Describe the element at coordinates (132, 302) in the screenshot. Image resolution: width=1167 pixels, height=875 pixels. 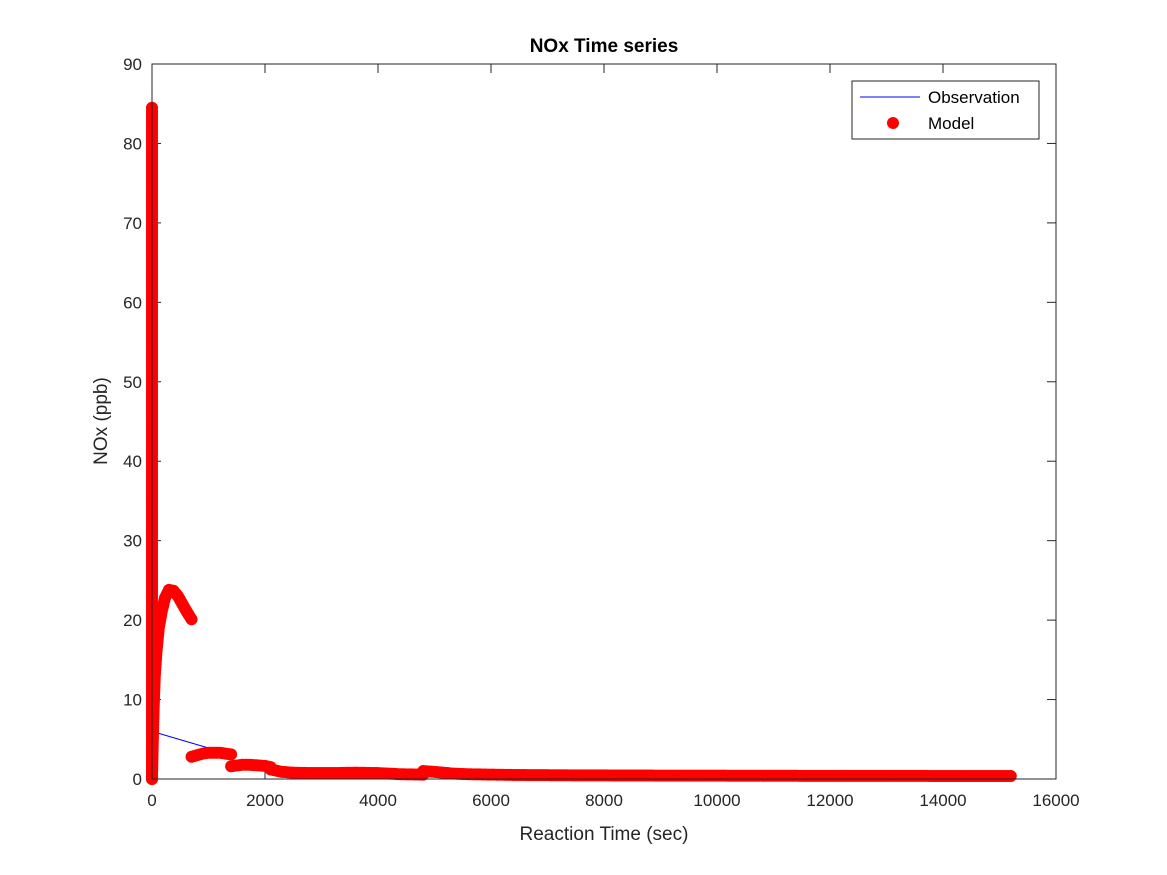
I see `y-tick-label-6: 60` at that location.